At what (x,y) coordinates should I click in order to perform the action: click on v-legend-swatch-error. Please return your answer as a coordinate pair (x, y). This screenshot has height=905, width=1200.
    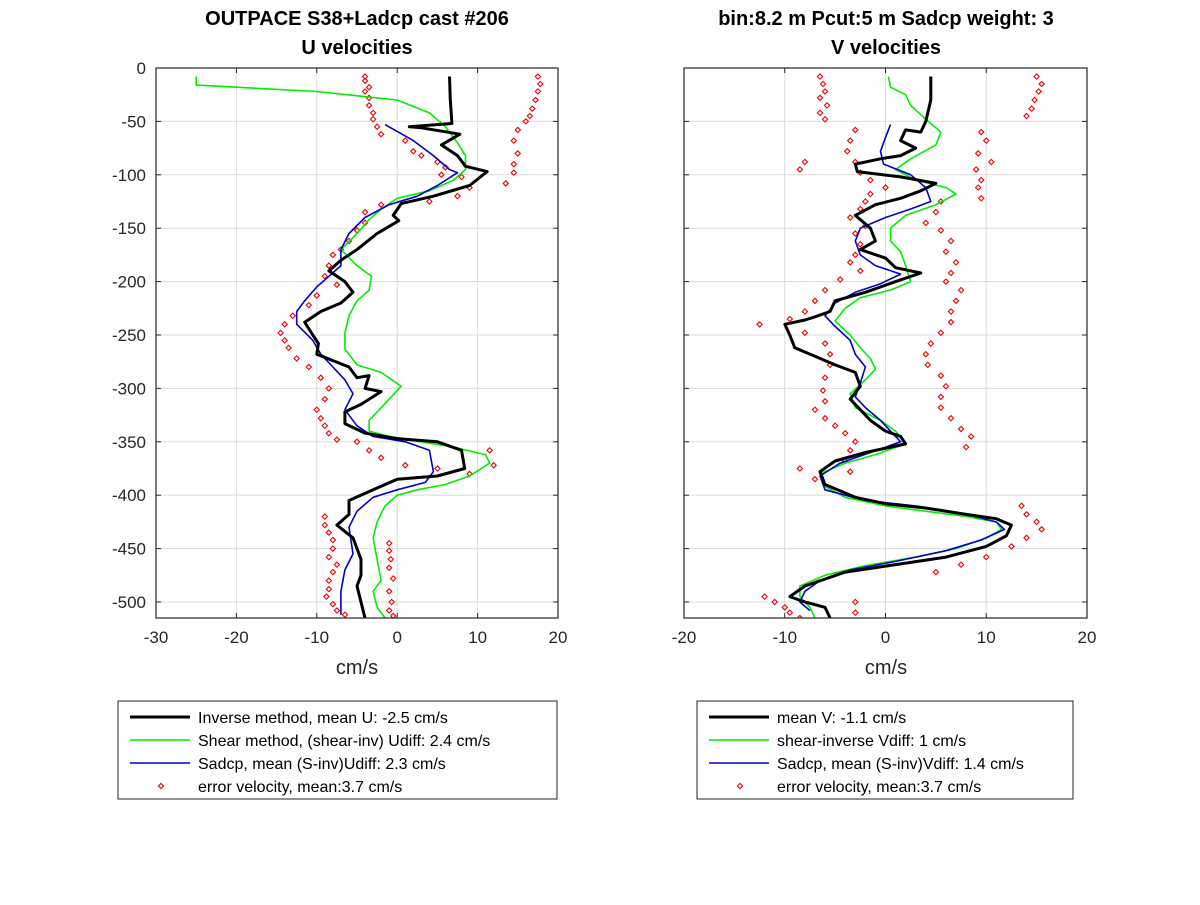
    Looking at the image, I should click on (740, 786).